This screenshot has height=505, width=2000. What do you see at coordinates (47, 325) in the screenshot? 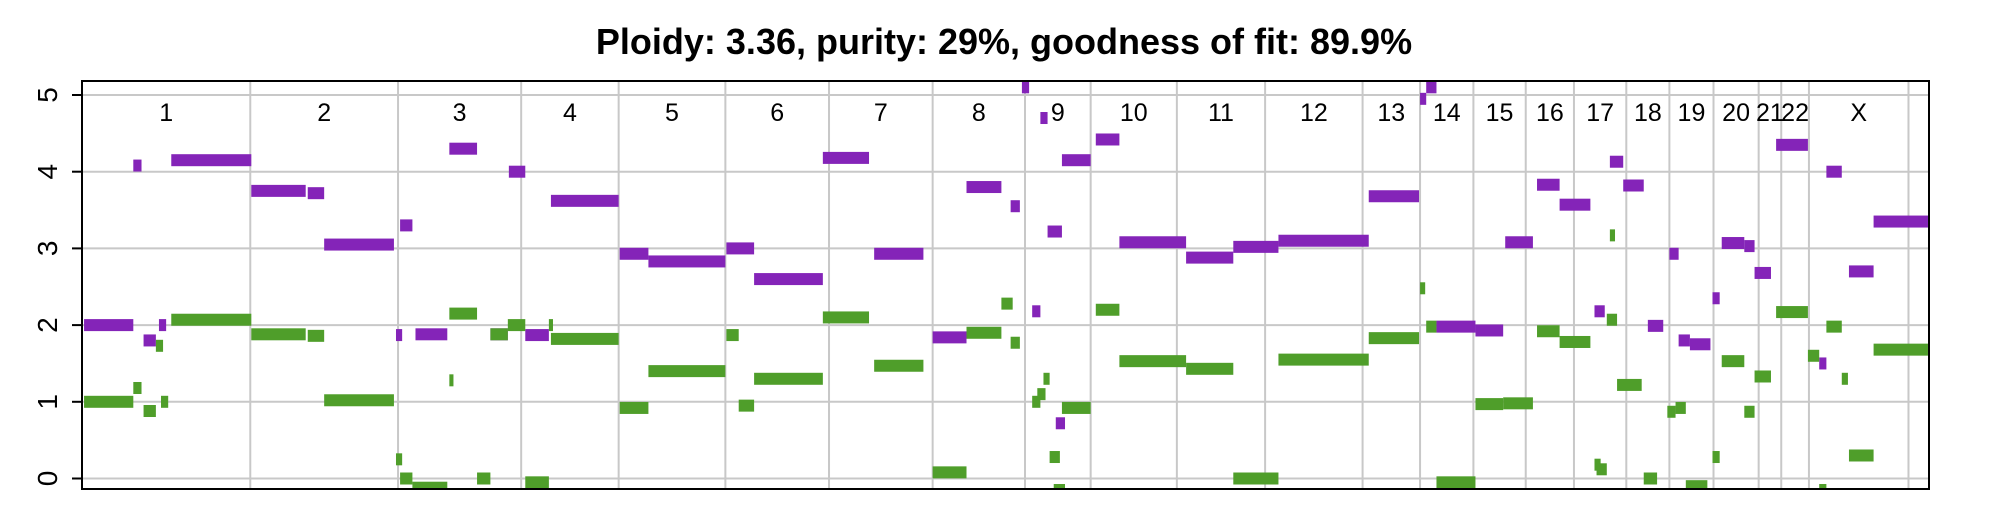
I see `y-tick-label-2: 2` at bounding box center [47, 325].